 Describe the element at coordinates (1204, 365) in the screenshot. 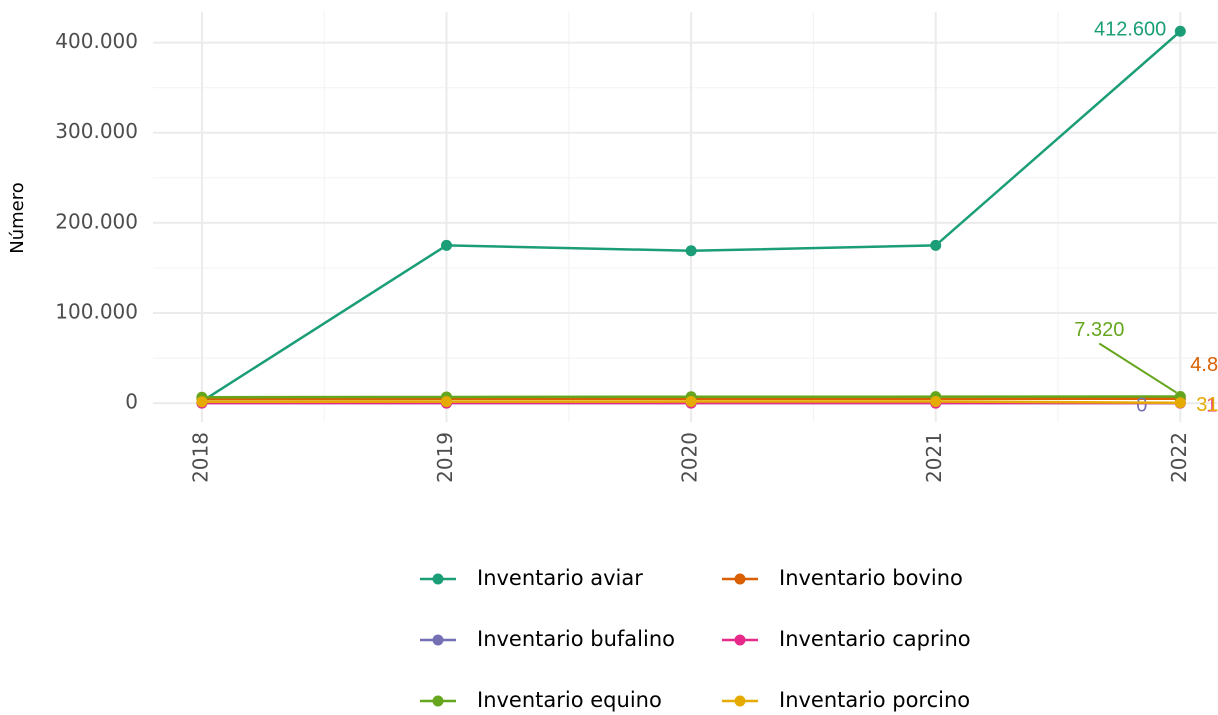

I see `data-label: 4.845` at that location.